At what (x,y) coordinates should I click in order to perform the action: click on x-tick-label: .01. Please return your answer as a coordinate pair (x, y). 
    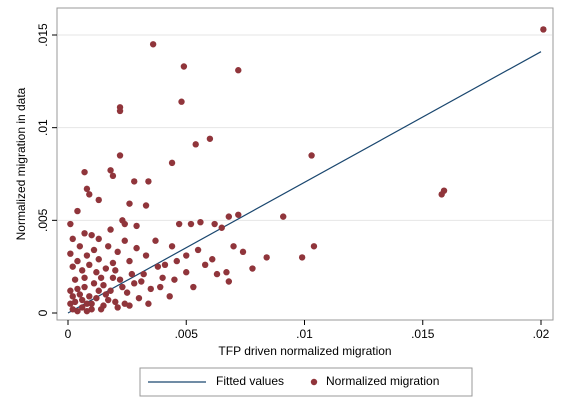
    Looking at the image, I should click on (304, 334).